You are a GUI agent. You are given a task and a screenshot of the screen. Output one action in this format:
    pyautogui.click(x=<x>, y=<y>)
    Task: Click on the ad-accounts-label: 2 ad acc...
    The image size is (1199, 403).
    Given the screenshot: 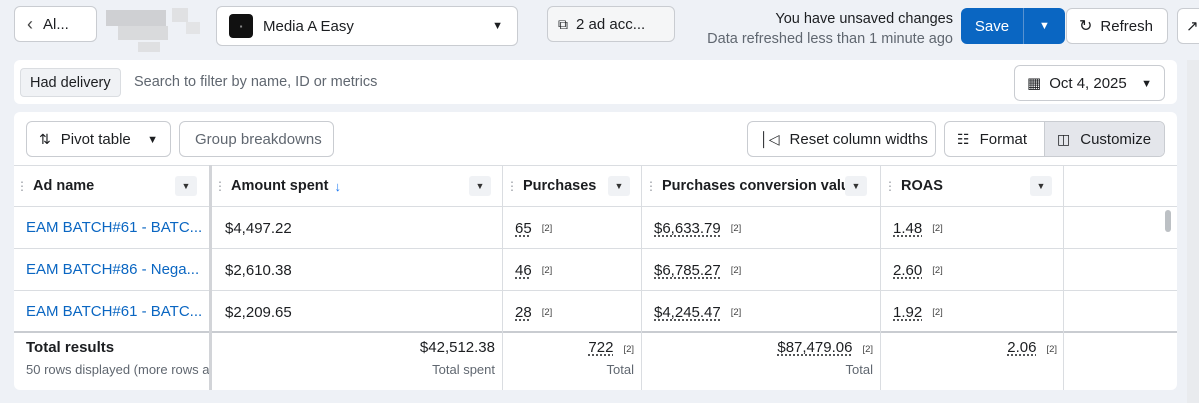 What is the action you would take?
    pyautogui.click(x=611, y=24)
    